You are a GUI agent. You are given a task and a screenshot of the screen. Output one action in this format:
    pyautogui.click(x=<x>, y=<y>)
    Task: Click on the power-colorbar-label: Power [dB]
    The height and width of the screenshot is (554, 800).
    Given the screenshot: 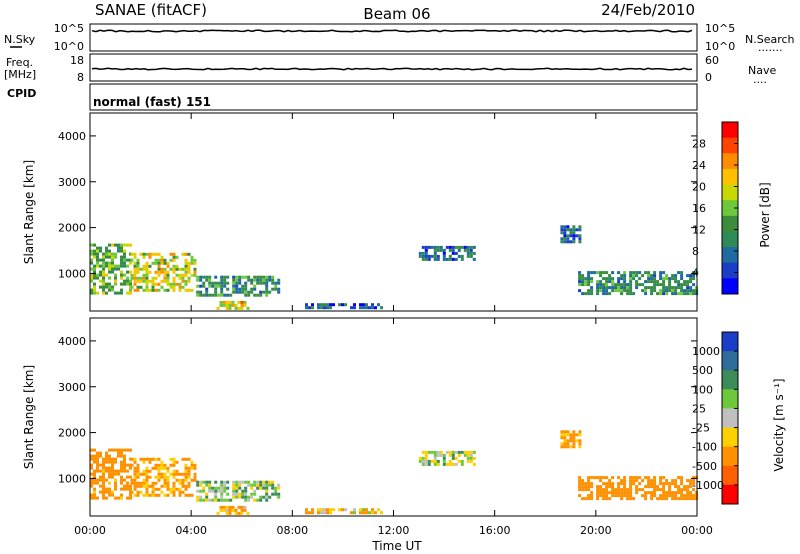 What is the action you would take?
    pyautogui.click(x=765, y=214)
    